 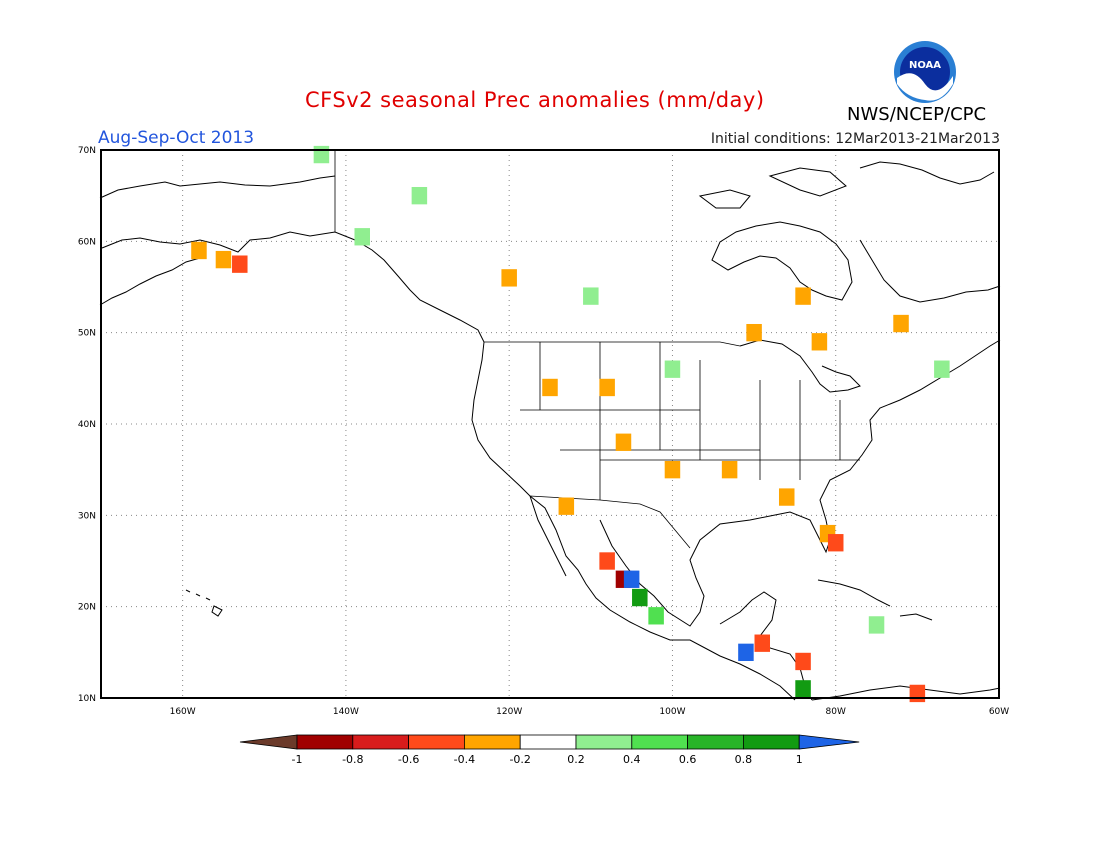 I want to click on agency-label: NWS/NCEP/CPC, so click(x=917, y=114).